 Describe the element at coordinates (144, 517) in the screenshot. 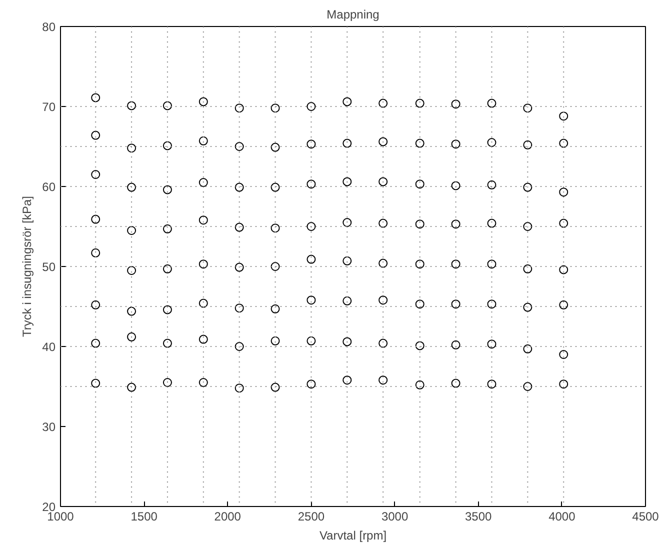

I see `x-tick-label: 1500` at that location.